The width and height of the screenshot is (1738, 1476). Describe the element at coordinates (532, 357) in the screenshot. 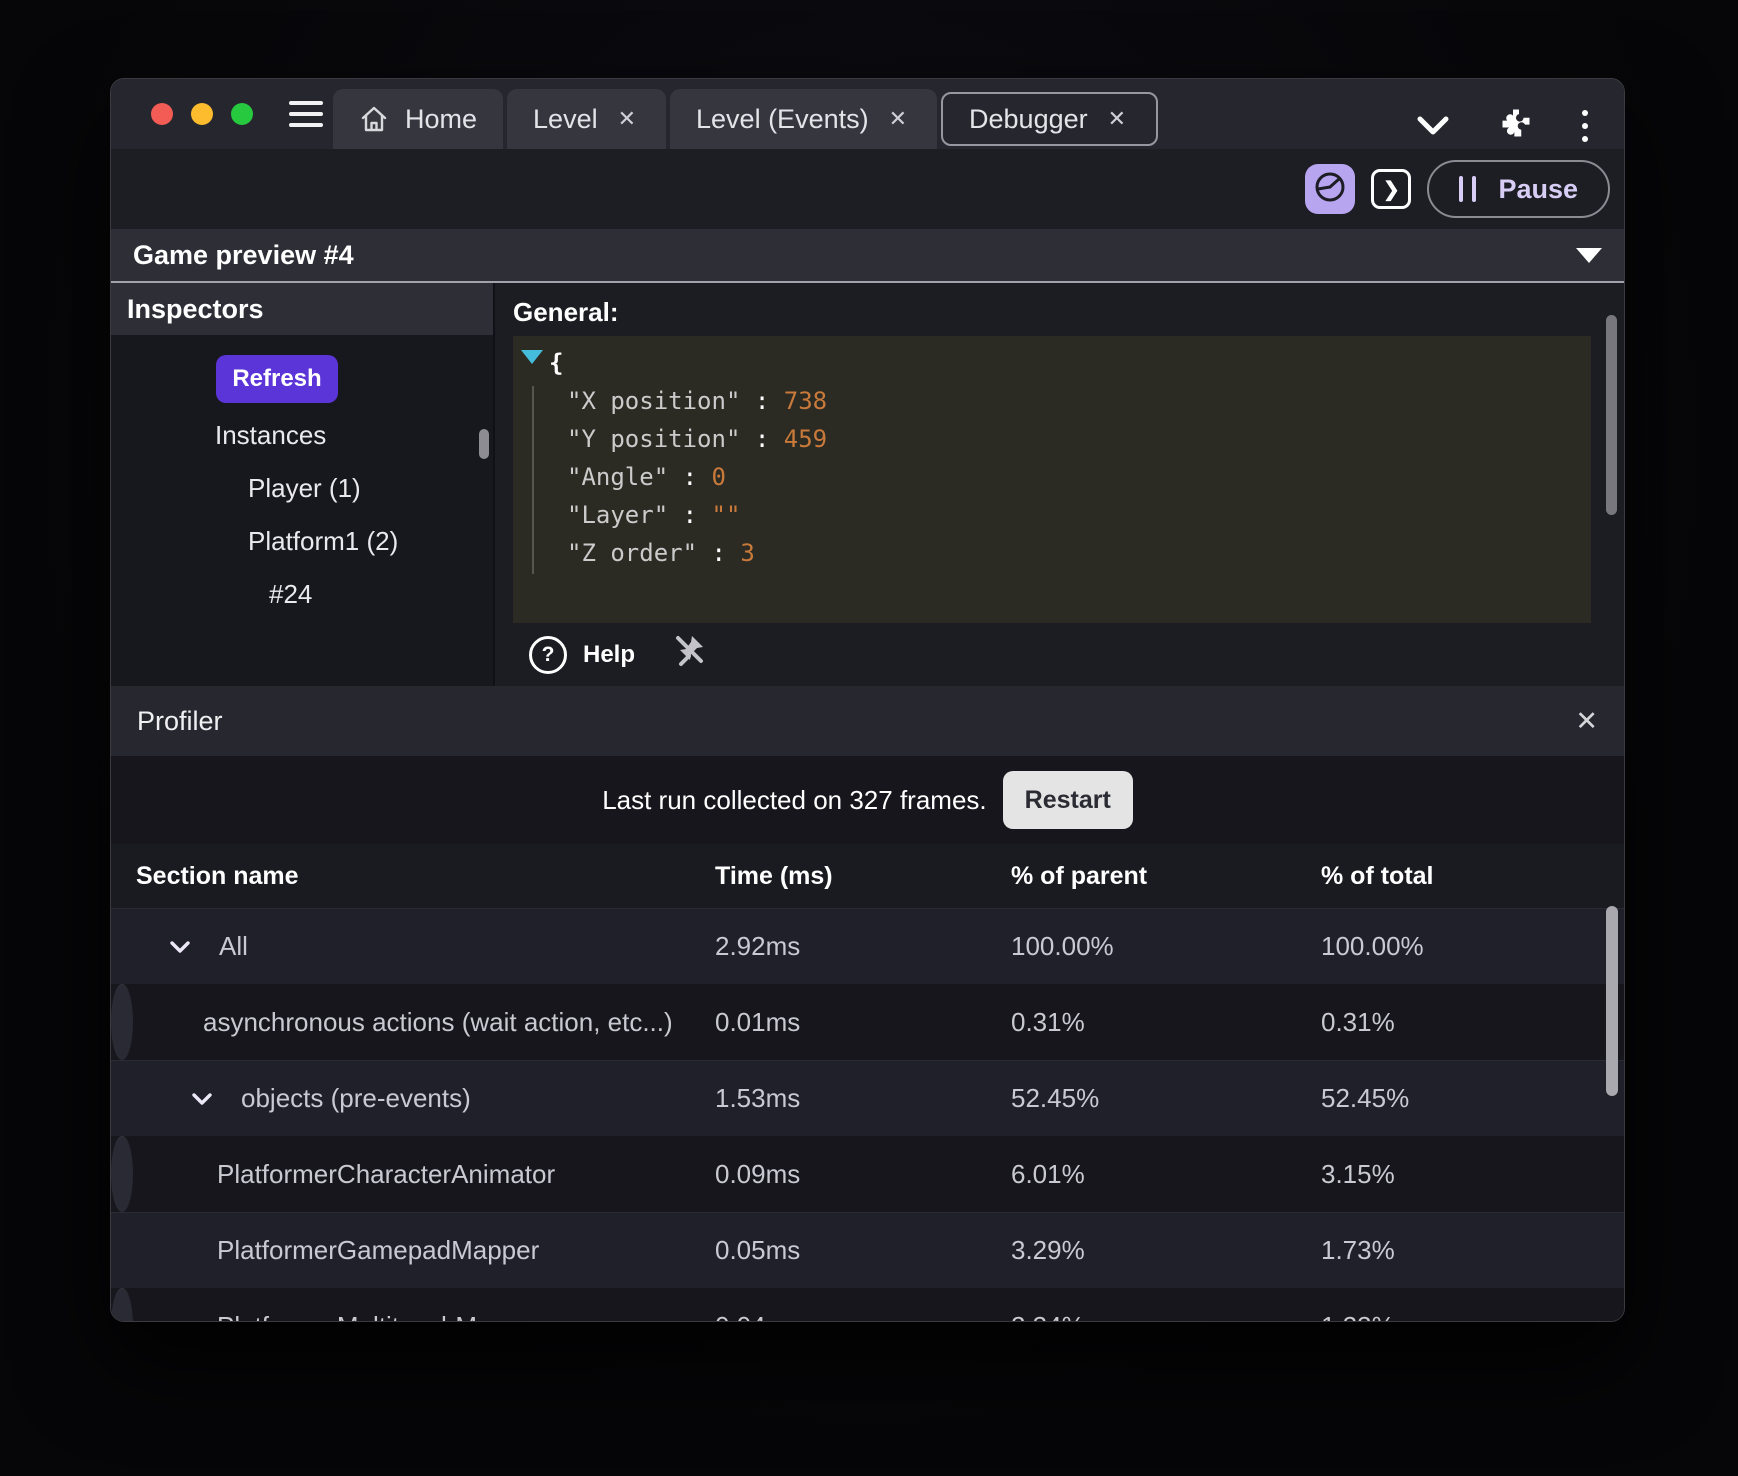

I see `json-collapse-icon` at that location.